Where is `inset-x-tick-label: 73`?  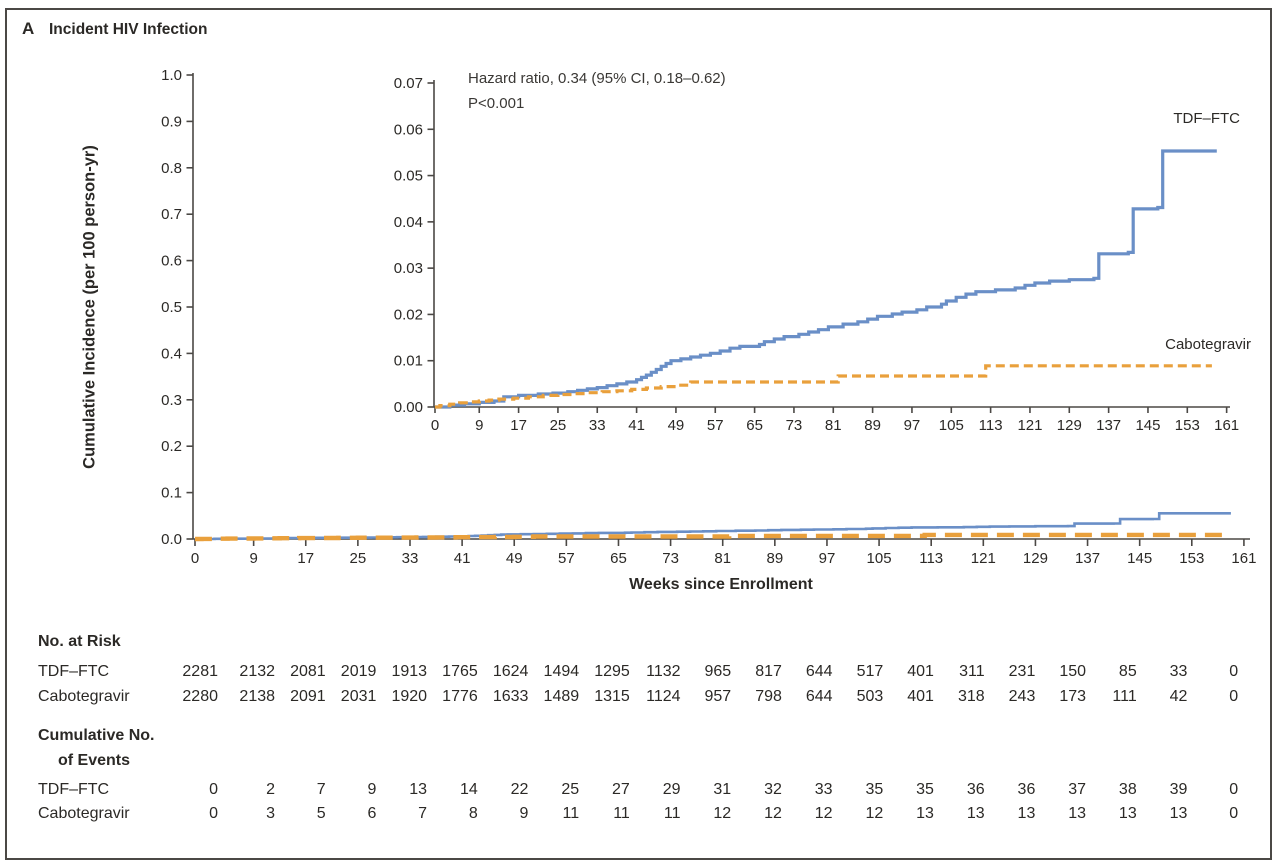 inset-x-tick-label: 73 is located at coordinates (794, 425).